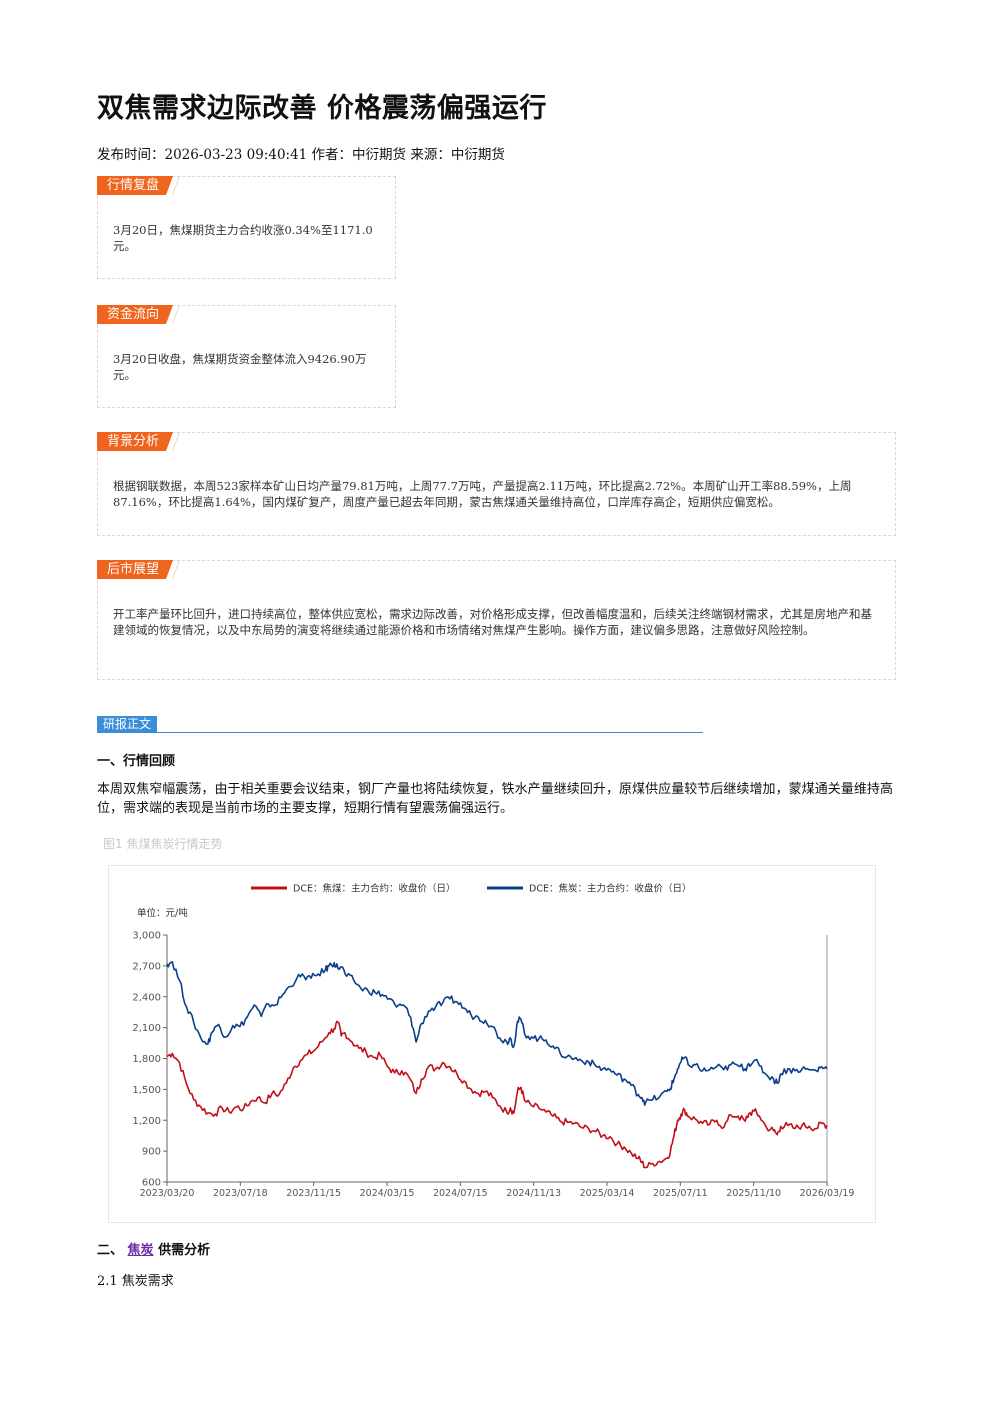 Image resolution: width=992 pixels, height=1403 pixels. Describe the element at coordinates (533, 1193) in the screenshot. I see `x-tick-label: 2024/11/13` at that location.